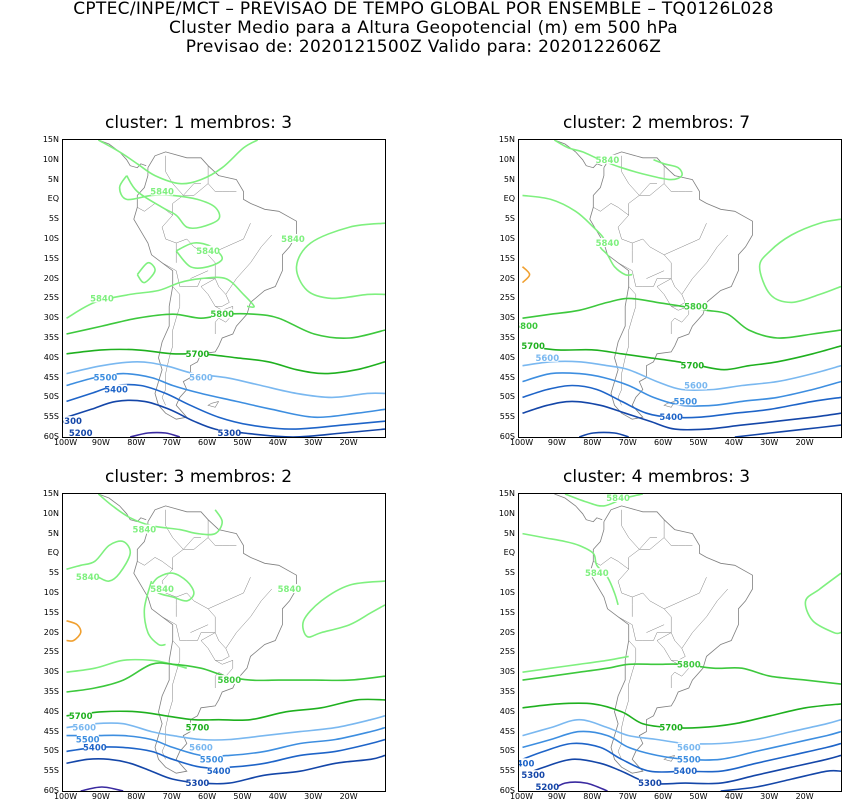 The height and width of the screenshot is (803, 847). Describe the element at coordinates (556, 442) in the screenshot. I see `lon-tick-label: 90W` at that location.